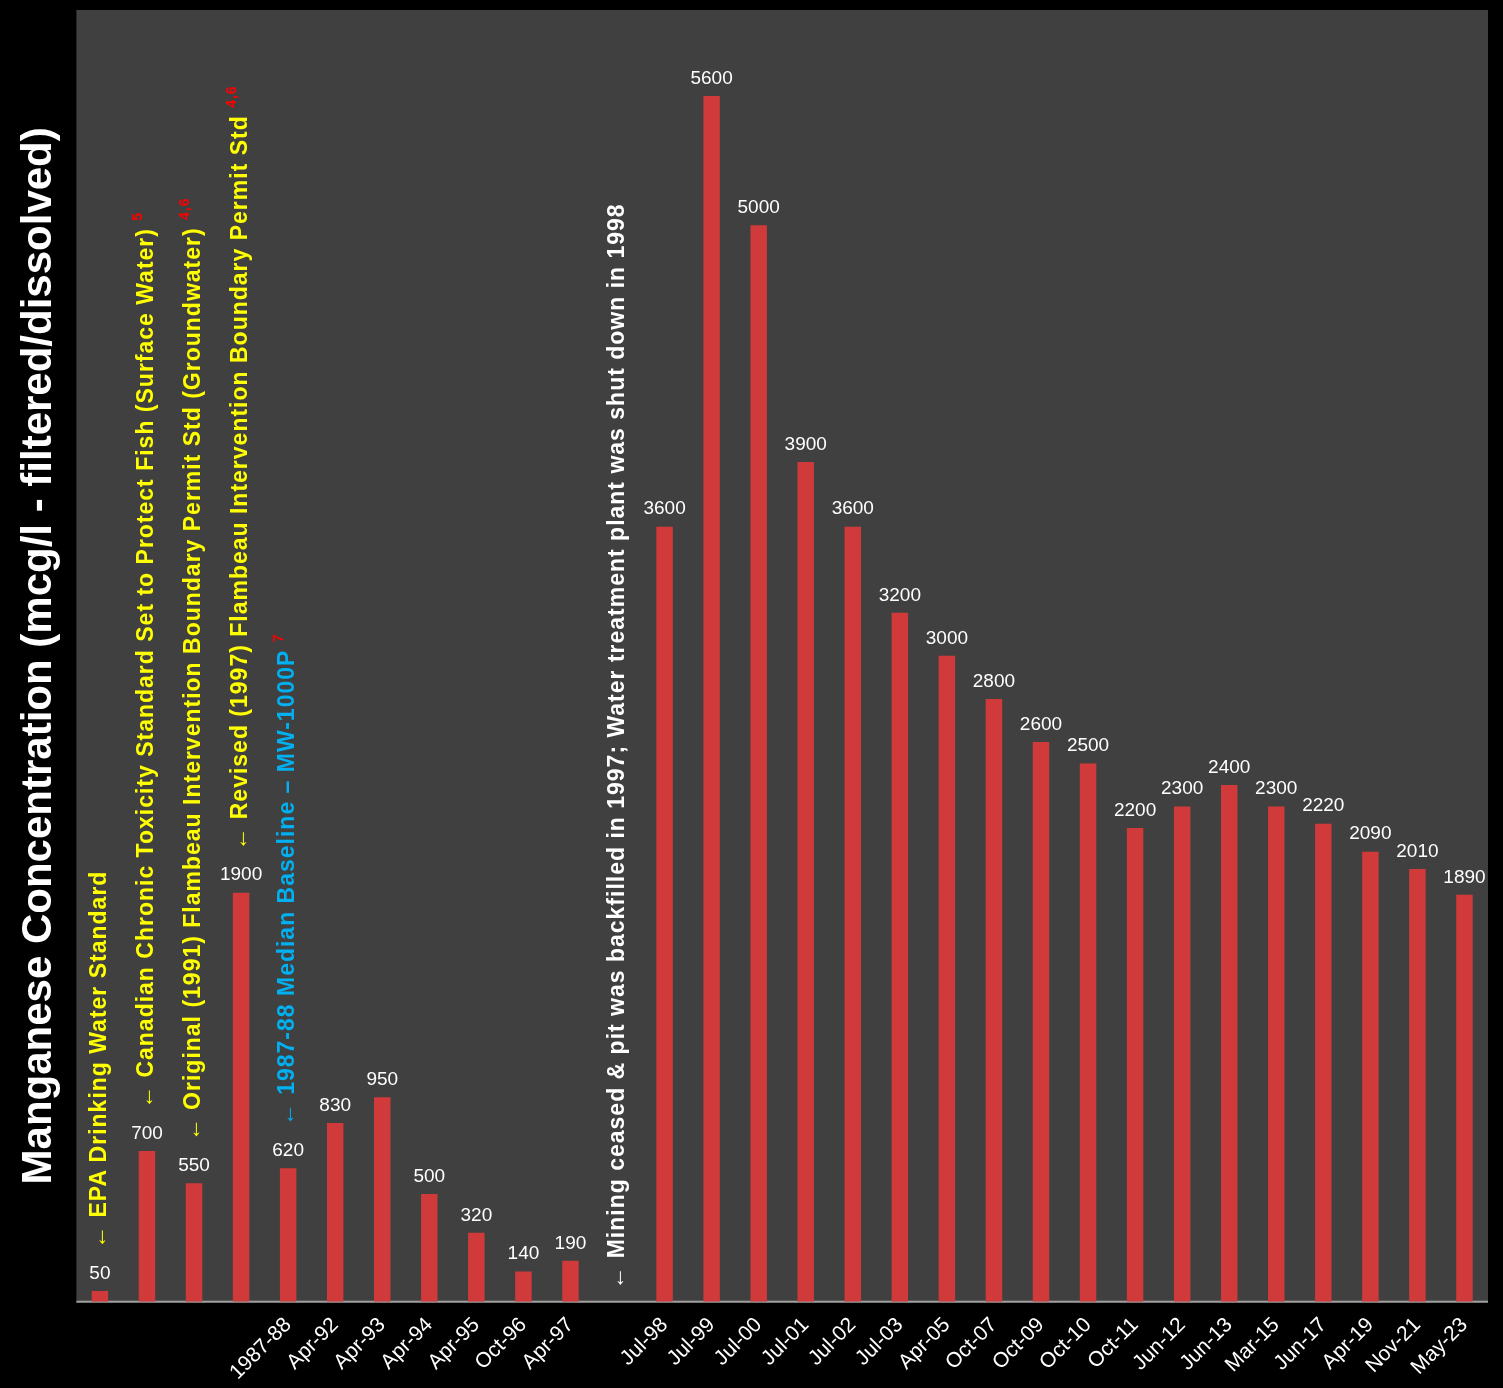 The image size is (1503, 1388). Describe the element at coordinates (899, 594) in the screenshot. I see `data-label: 3200` at that location.